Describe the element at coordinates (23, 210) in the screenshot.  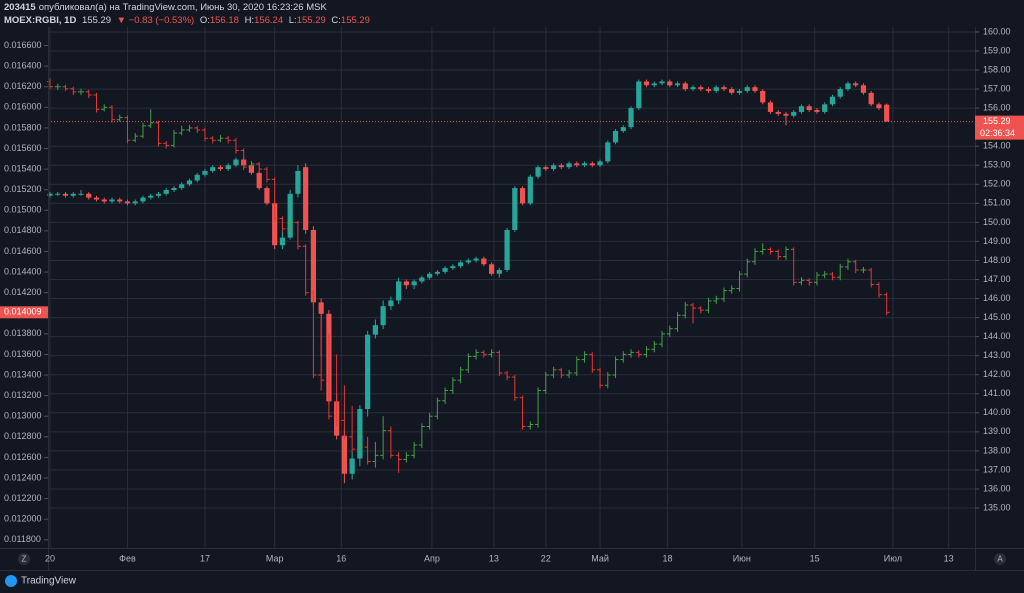
I see `y-tick-label: 0.015000` at that location.